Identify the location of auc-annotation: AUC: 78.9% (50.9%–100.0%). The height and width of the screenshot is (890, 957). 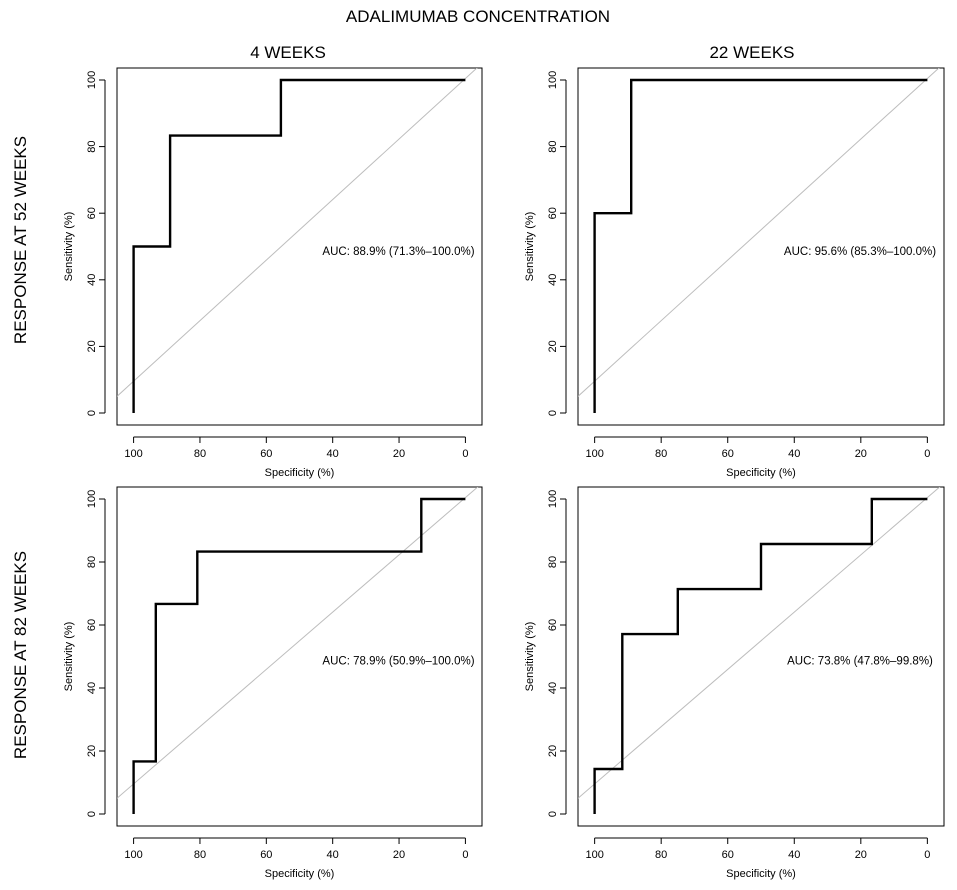
(398, 661).